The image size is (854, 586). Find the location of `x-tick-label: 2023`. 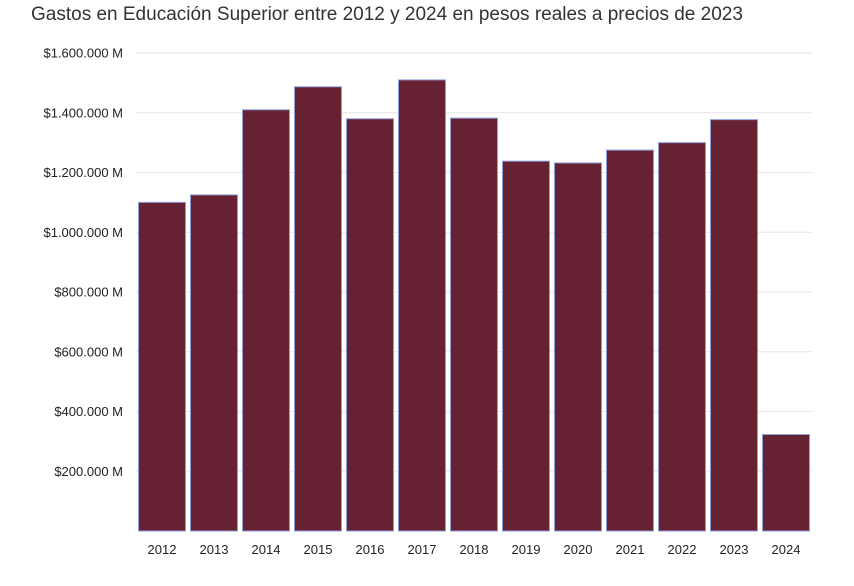

x-tick-label: 2023 is located at coordinates (734, 549).